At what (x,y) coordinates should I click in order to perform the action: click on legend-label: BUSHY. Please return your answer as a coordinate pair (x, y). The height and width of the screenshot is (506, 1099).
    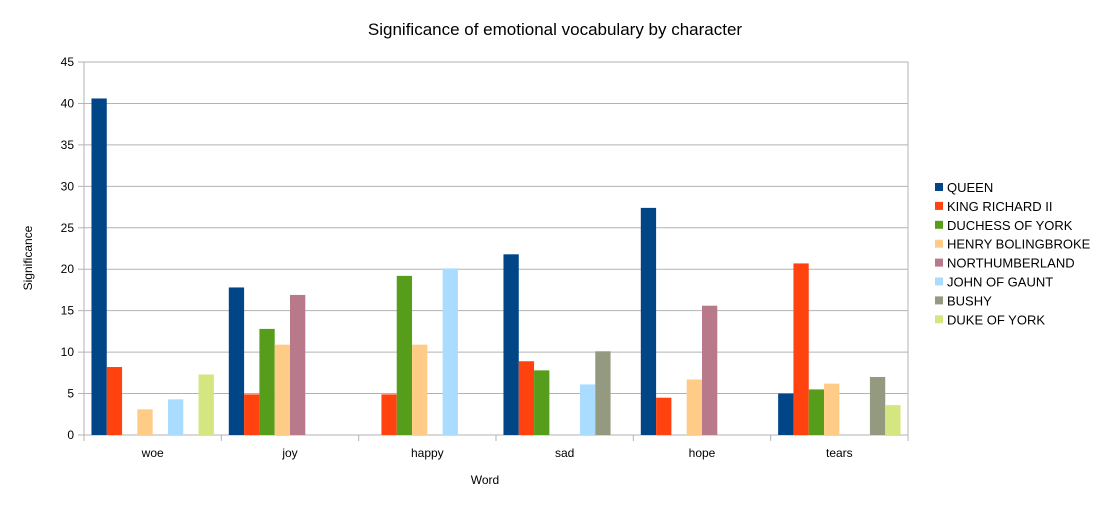
    Looking at the image, I should click on (969, 300).